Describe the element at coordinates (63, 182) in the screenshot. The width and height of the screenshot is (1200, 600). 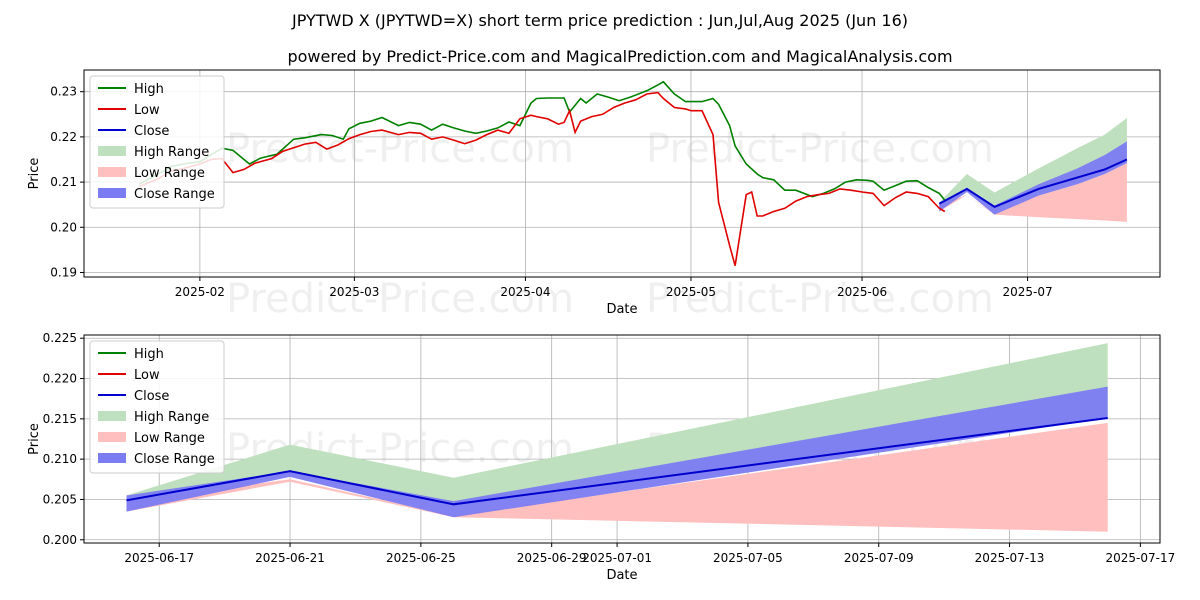
I see `y-tick-label: 0.21` at that location.